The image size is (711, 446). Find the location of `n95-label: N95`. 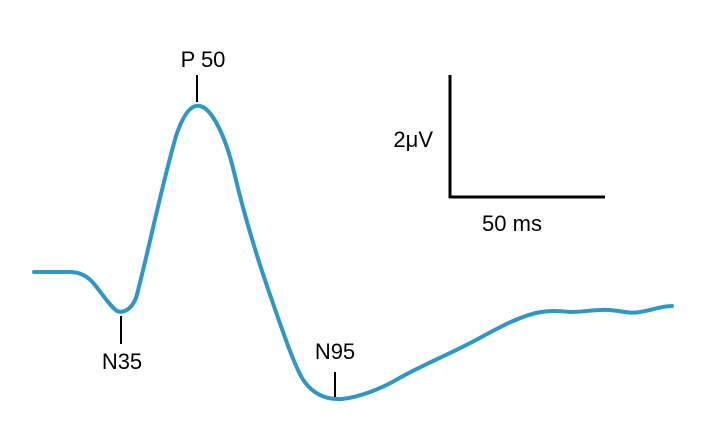

n95-label: N95 is located at coordinates (335, 351).